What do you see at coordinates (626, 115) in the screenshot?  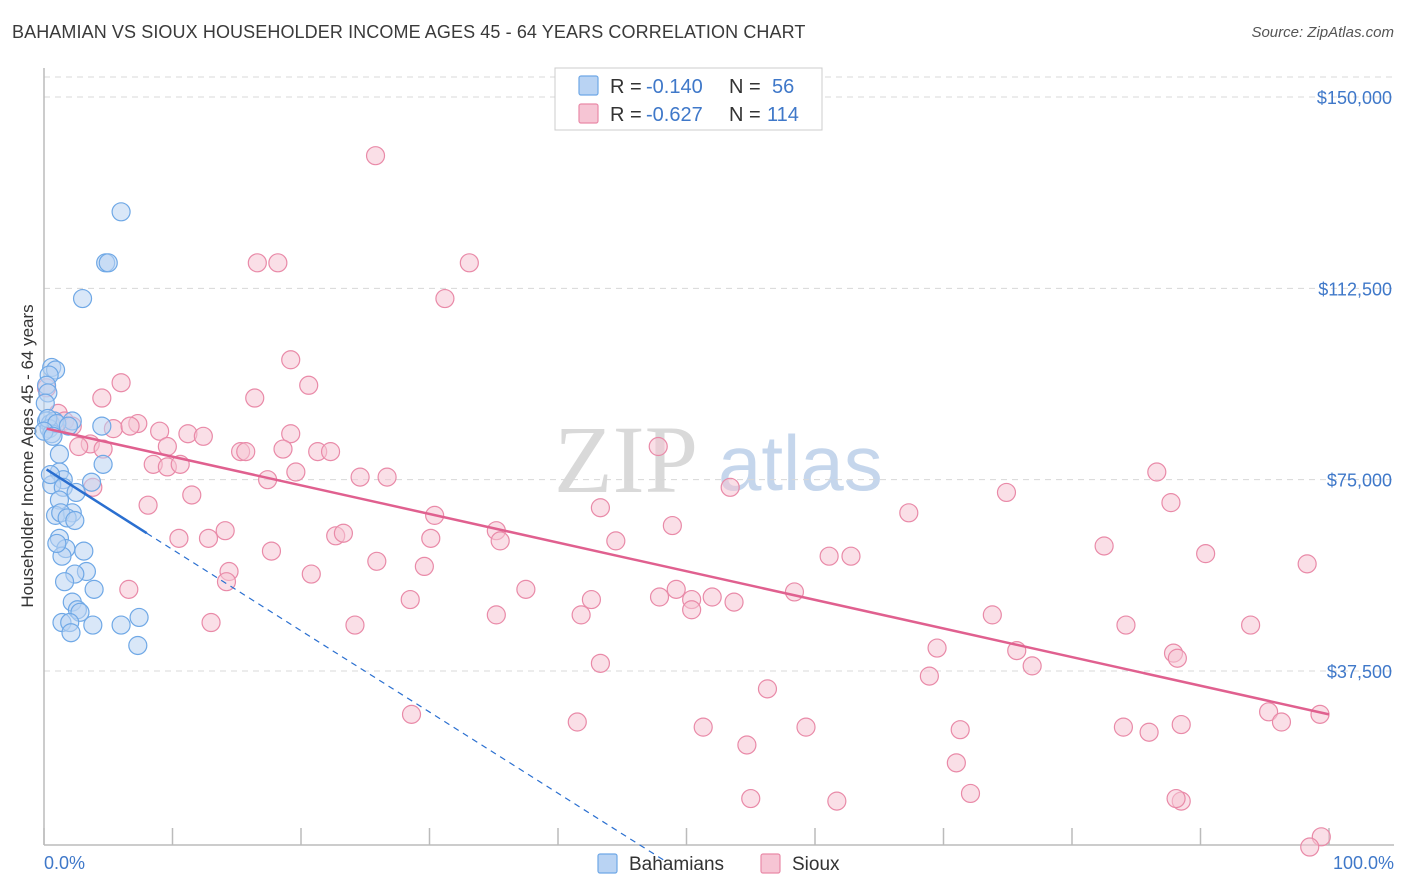 I see `legend-r-label-sioux: R =` at bounding box center [626, 115].